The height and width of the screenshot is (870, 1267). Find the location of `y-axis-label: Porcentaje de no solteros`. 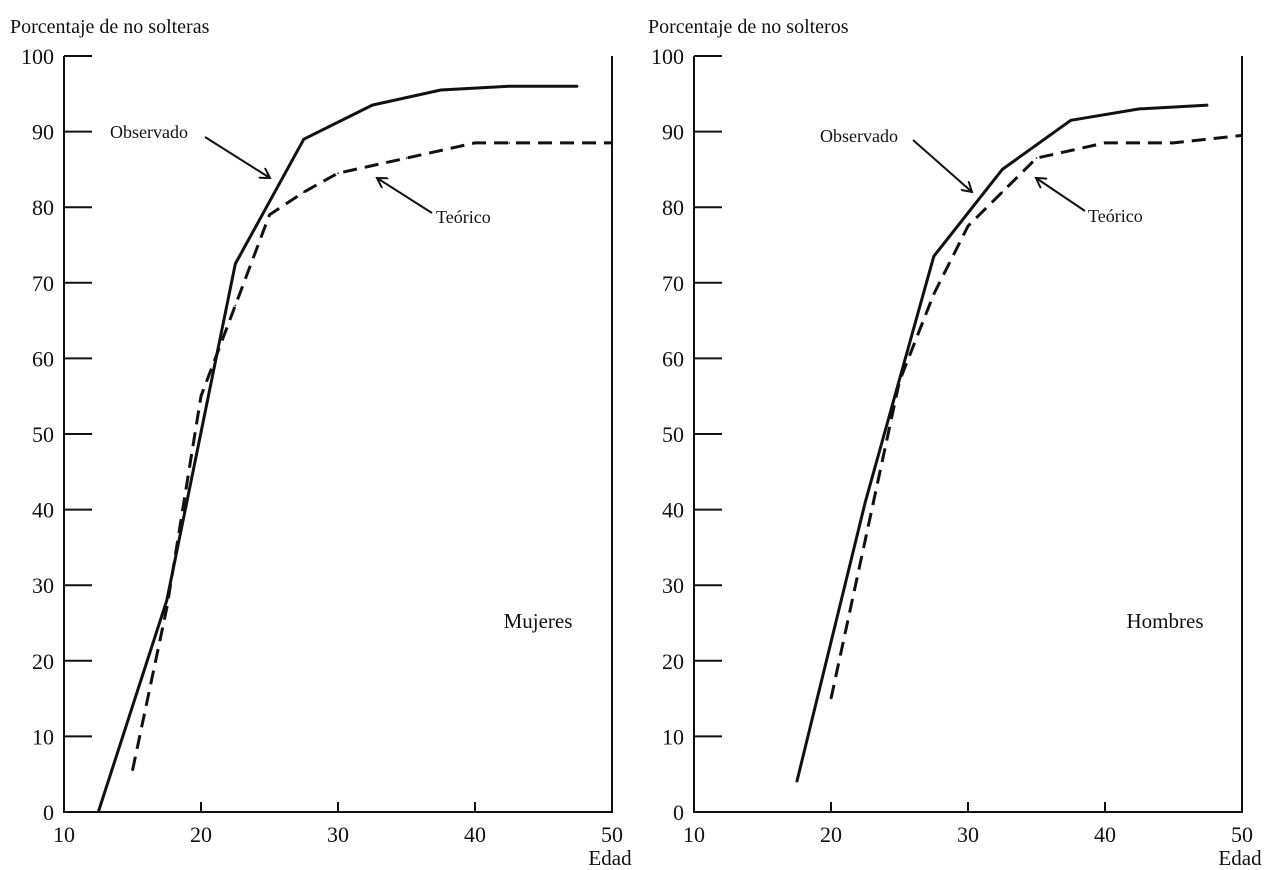

y-axis-label: Porcentaje de no solteros is located at coordinates (748, 27).